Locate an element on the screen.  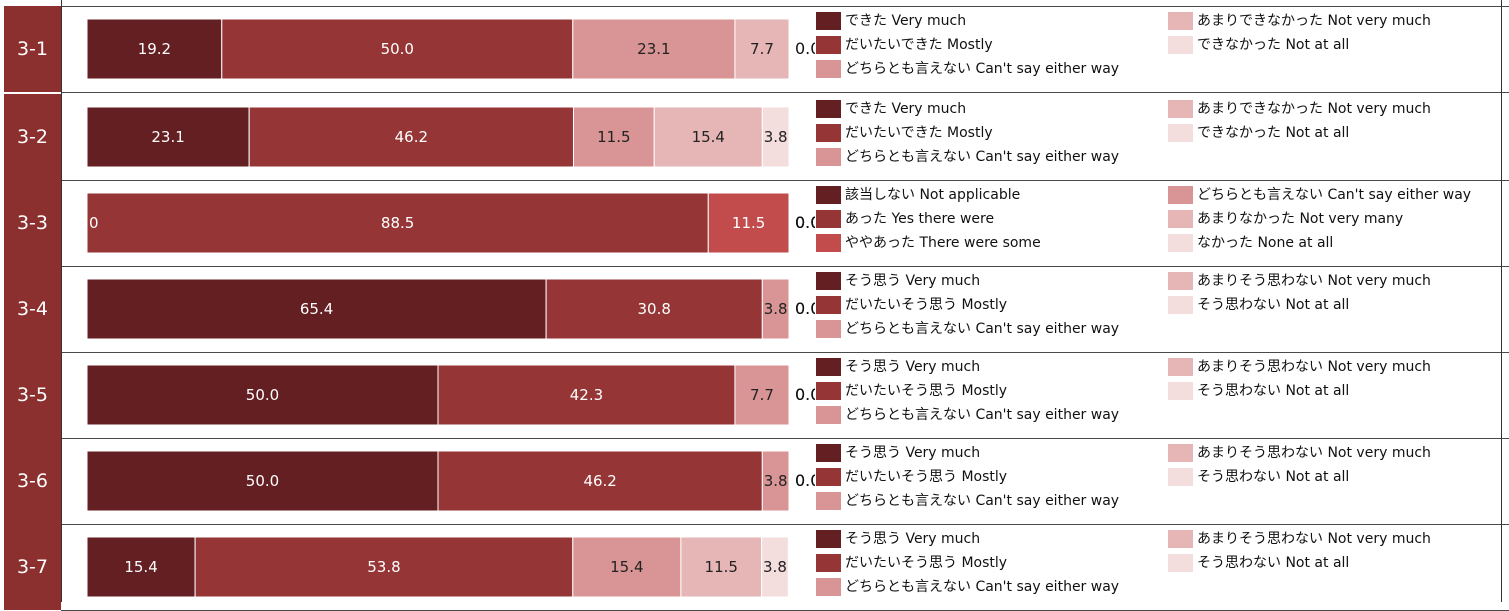
legend-label: ややあった There were some is located at coordinates (943, 243).